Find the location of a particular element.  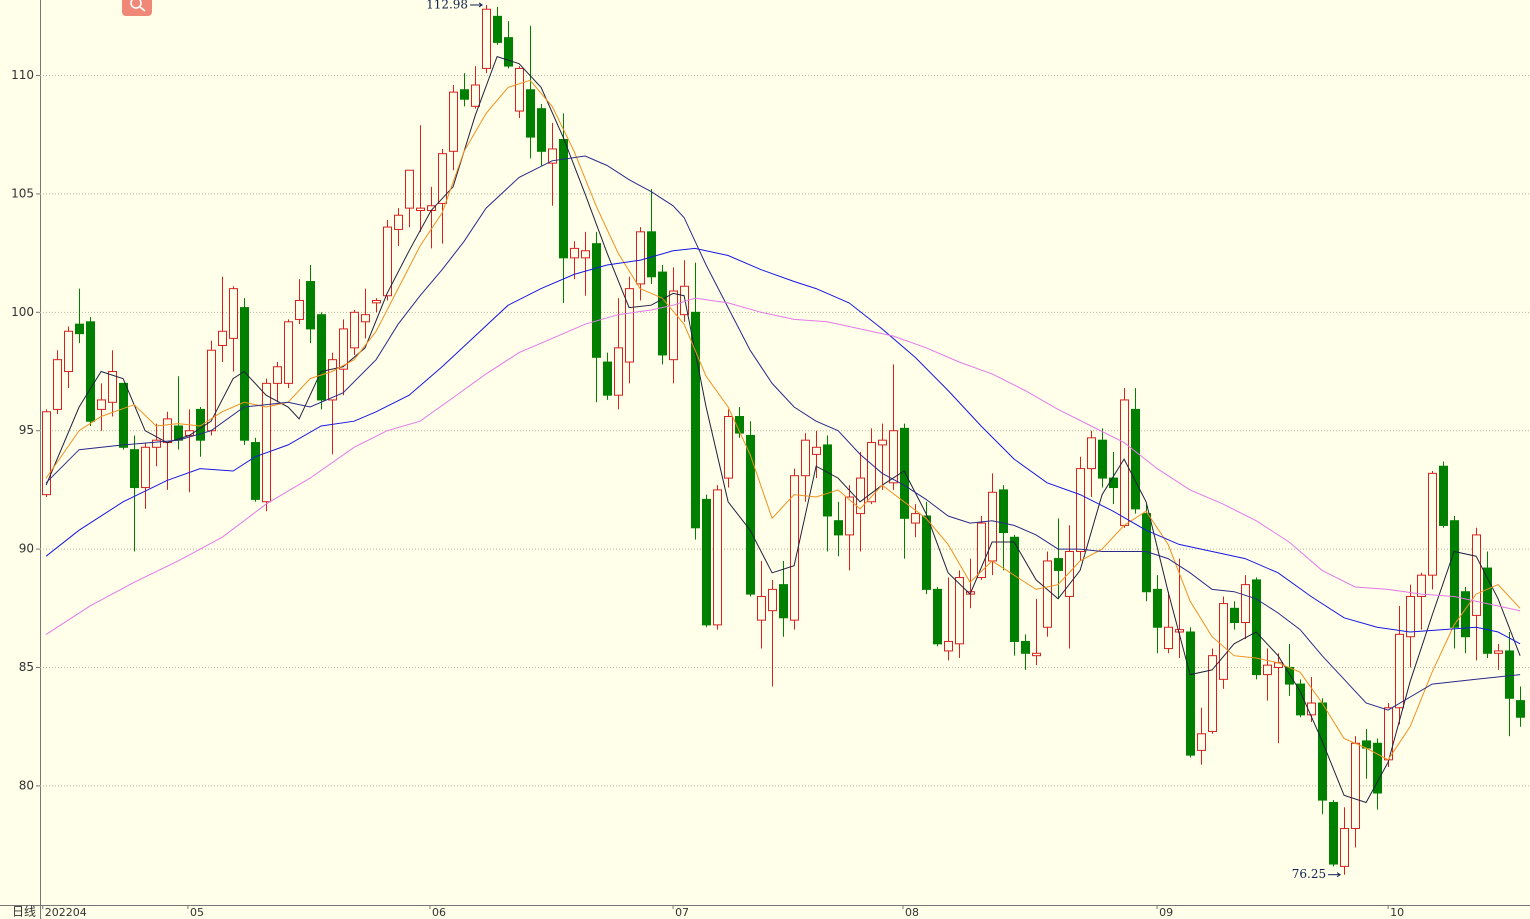

y-tick-label: 100 is located at coordinates (22, 312).